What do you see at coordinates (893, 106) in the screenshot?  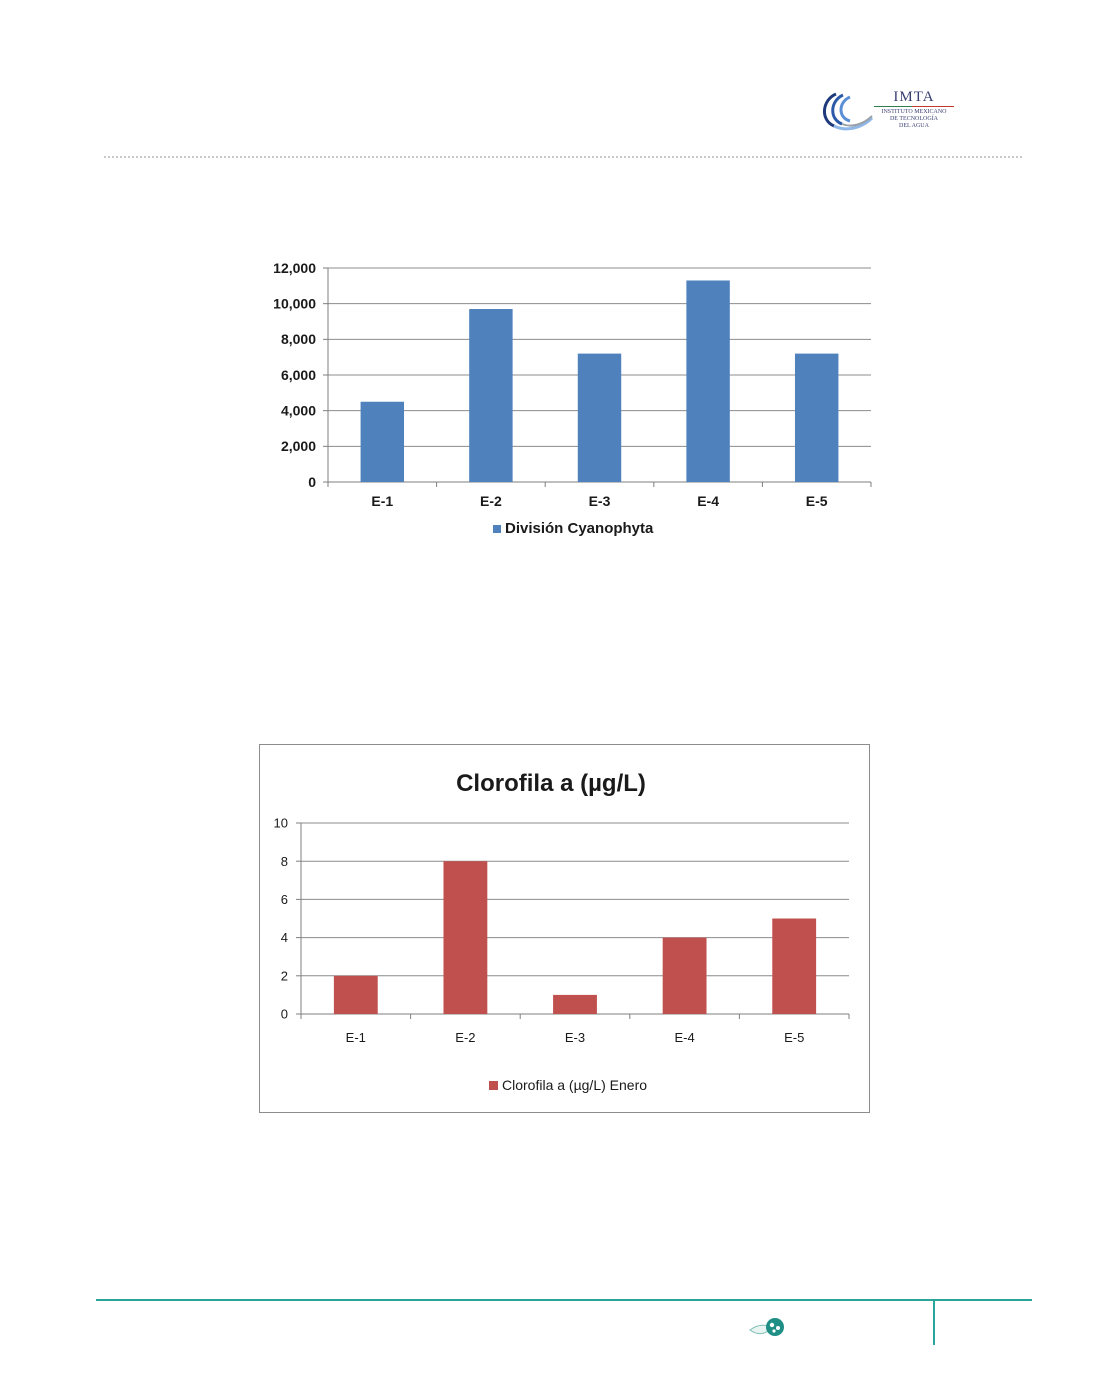 I see `logo-rule-green` at bounding box center [893, 106].